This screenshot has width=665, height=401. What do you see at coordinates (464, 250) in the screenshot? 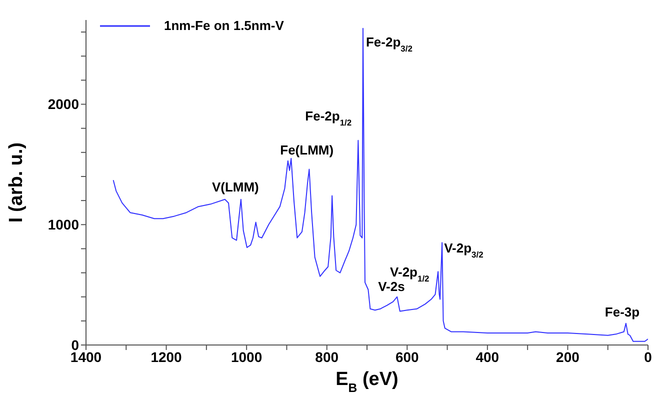
I see `annotation: V-2p$_{3/2}$` at bounding box center [464, 250].